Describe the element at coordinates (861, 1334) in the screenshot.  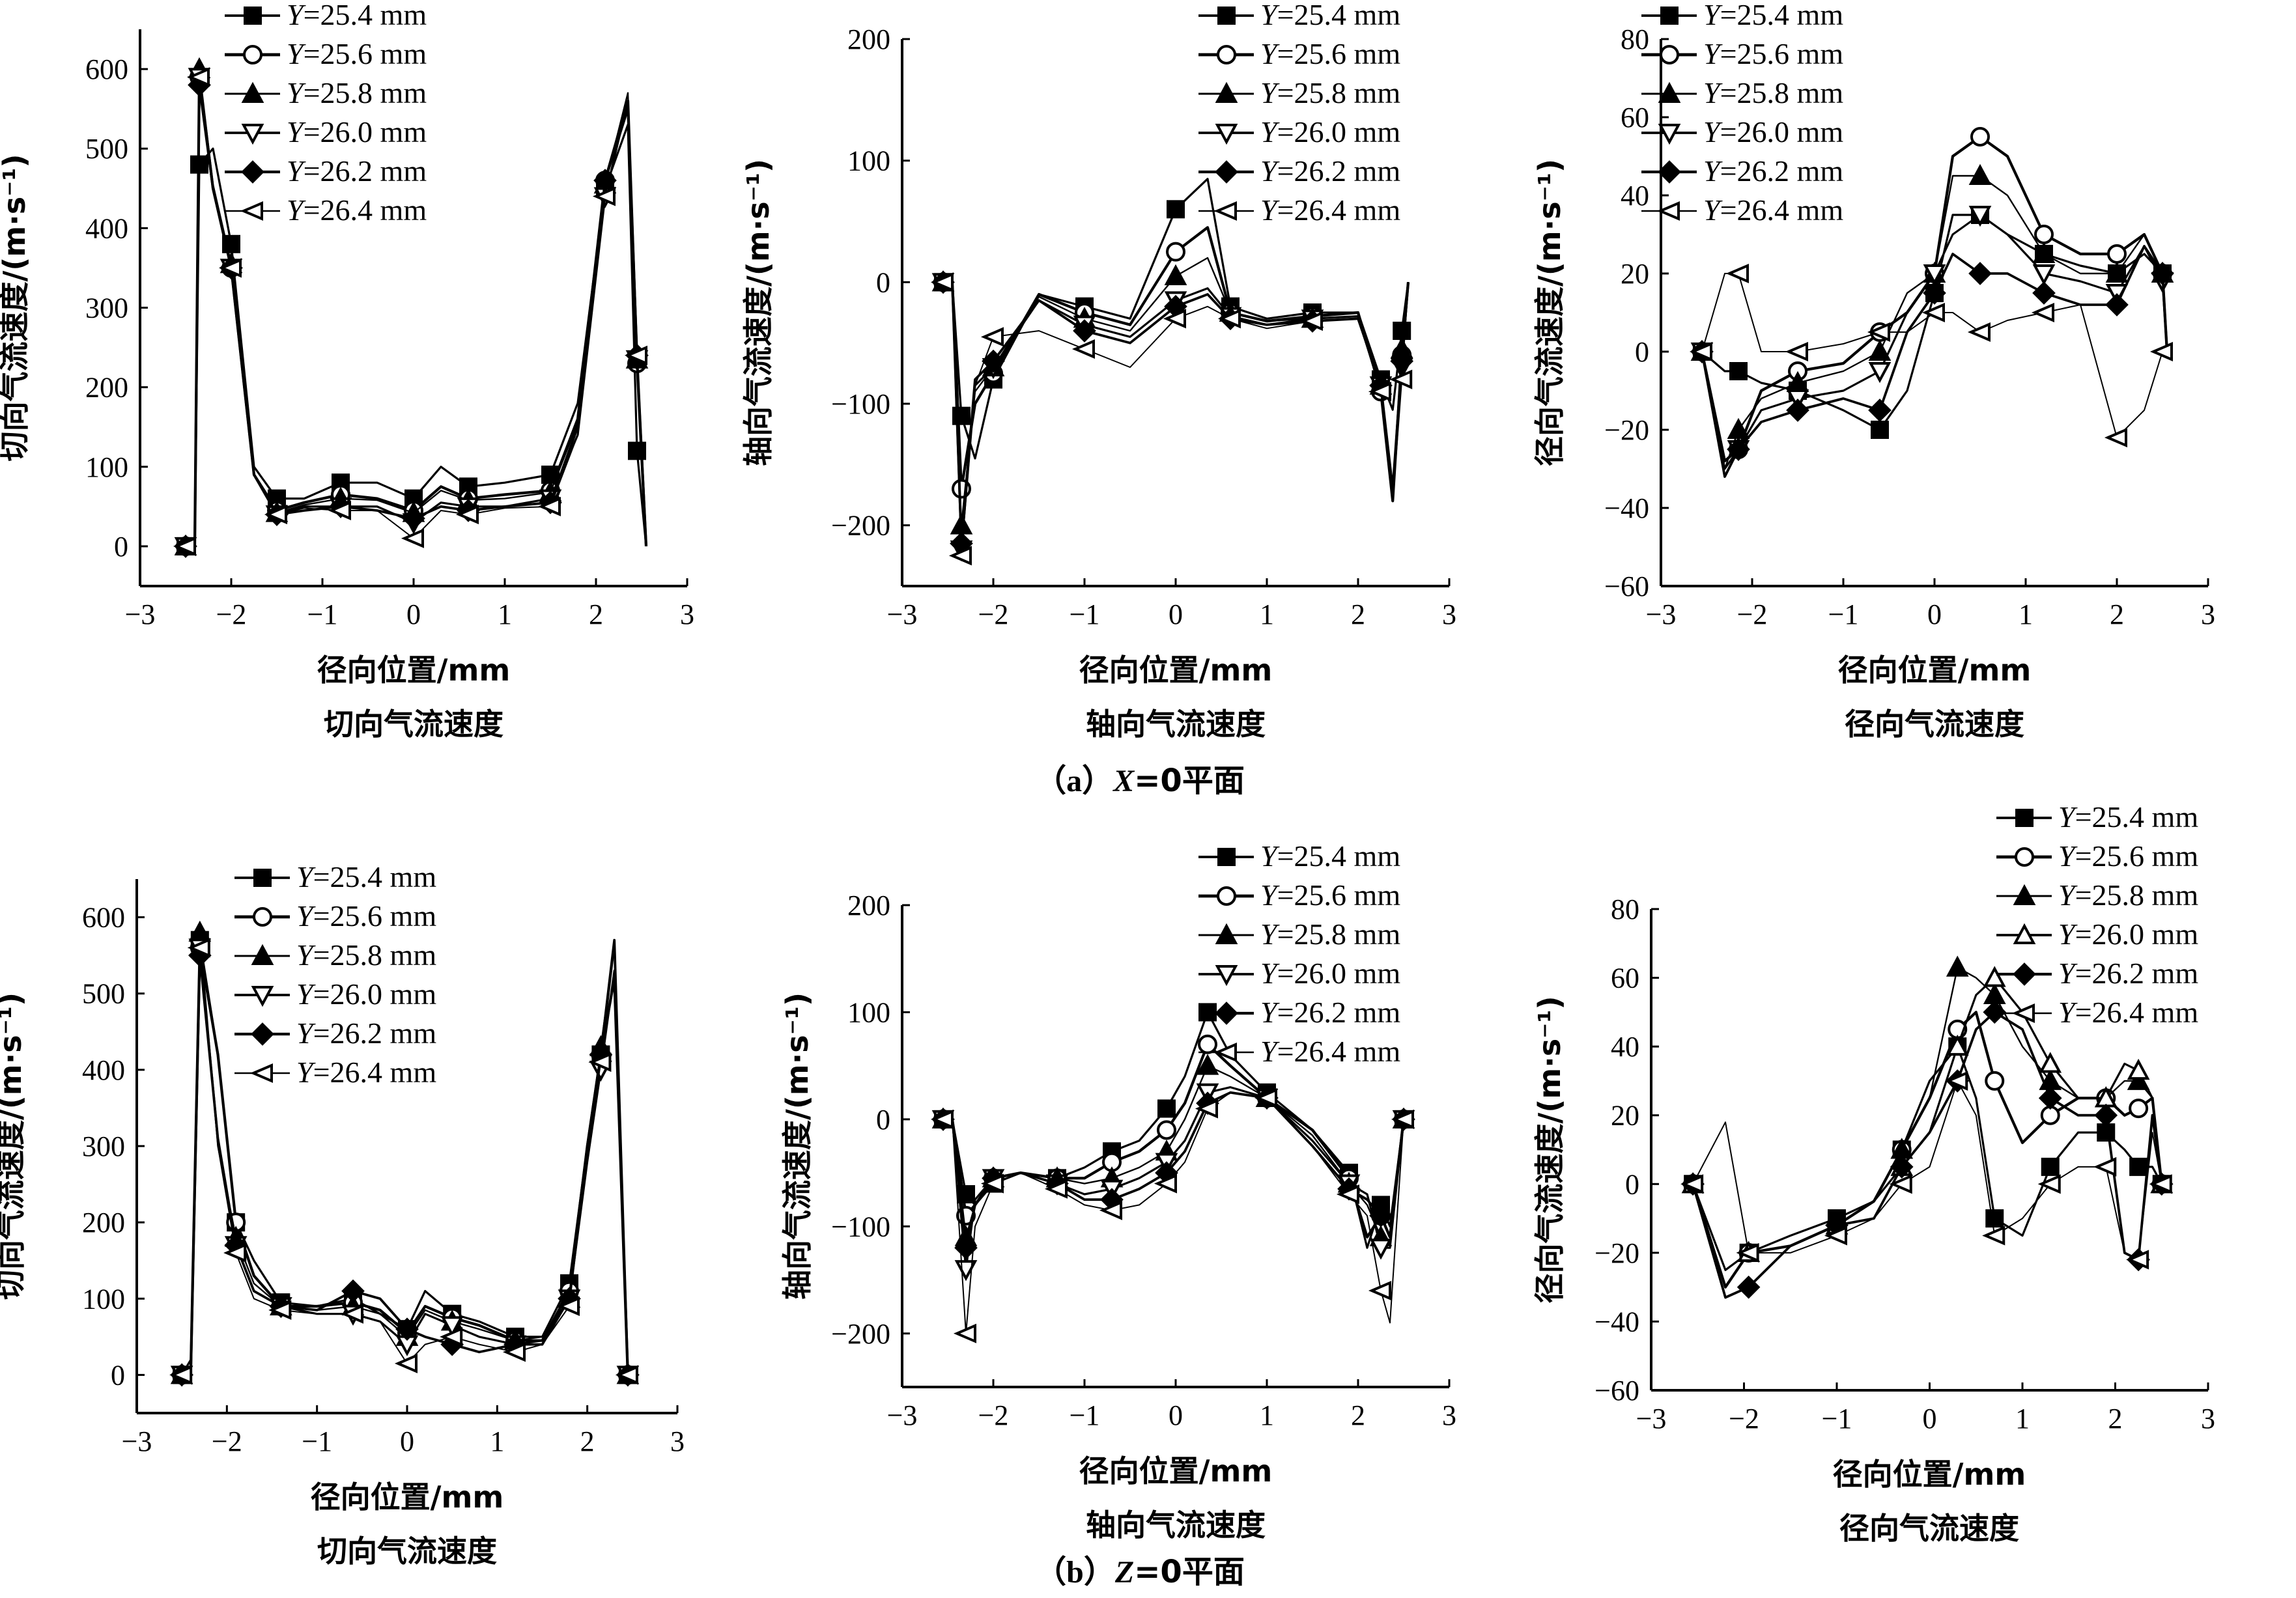
I see `y-tick-label: −200` at that location.